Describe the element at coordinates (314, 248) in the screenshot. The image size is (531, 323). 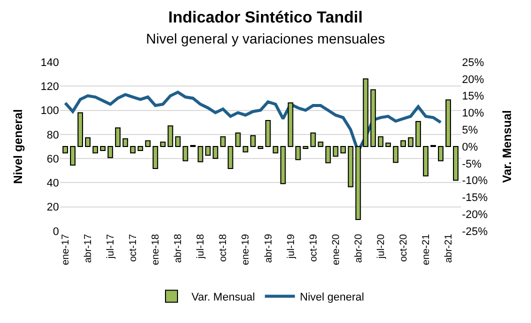
I see `x-tick-label: oct-19` at that location.